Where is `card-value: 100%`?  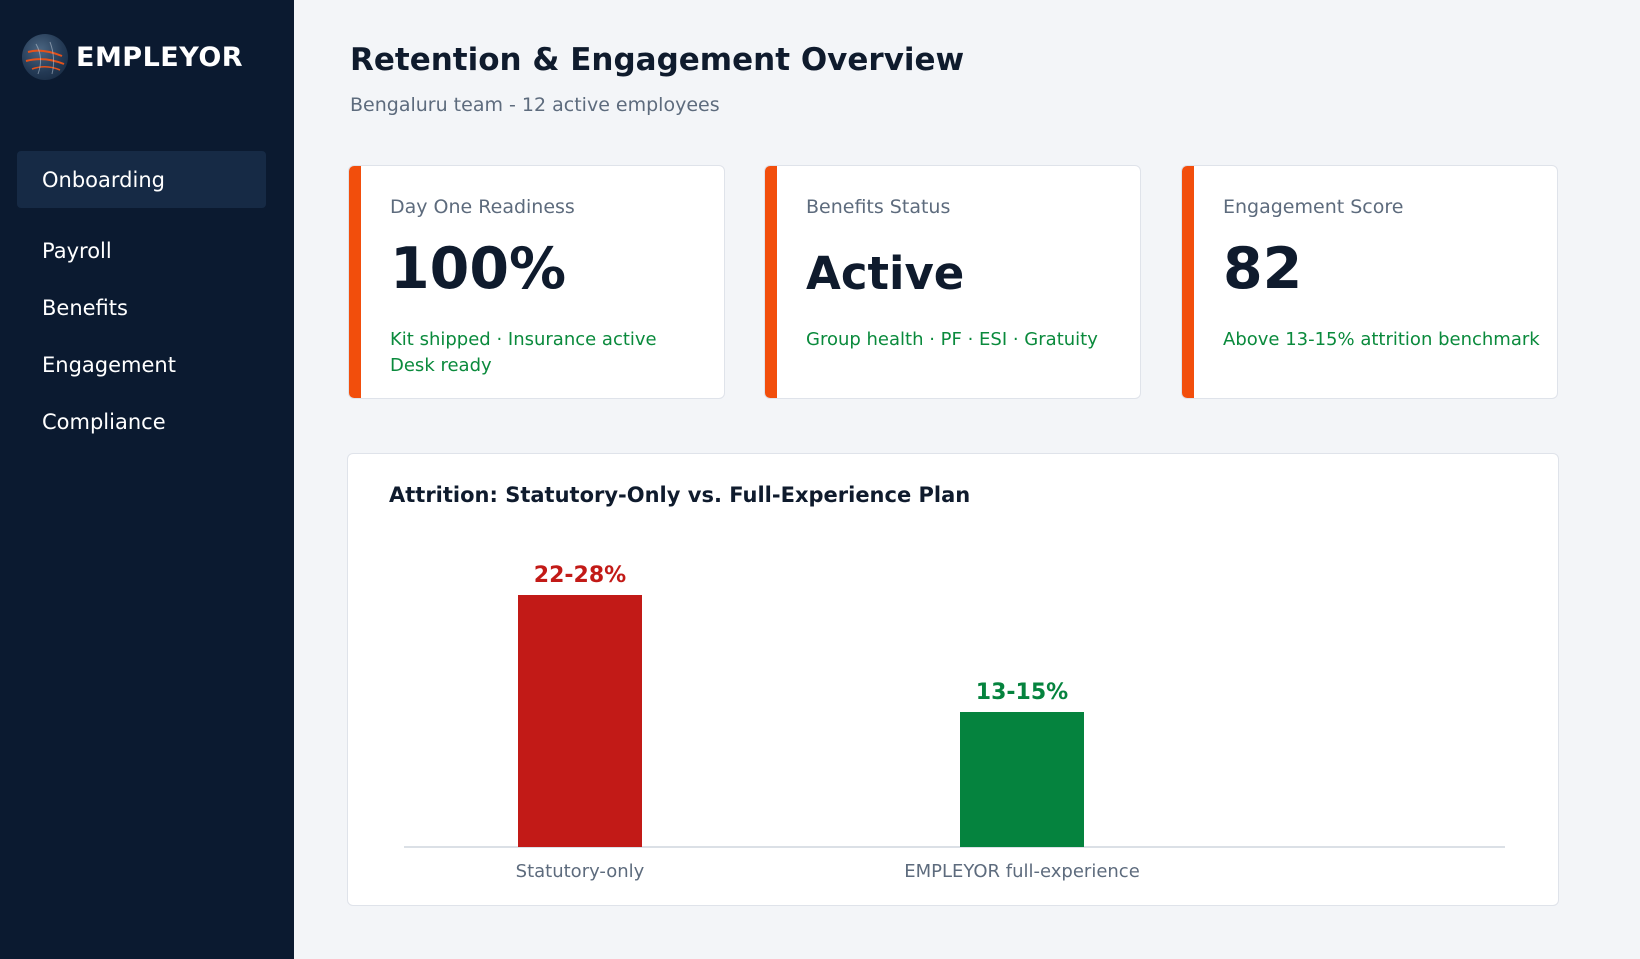
card-value: 100% is located at coordinates (478, 269).